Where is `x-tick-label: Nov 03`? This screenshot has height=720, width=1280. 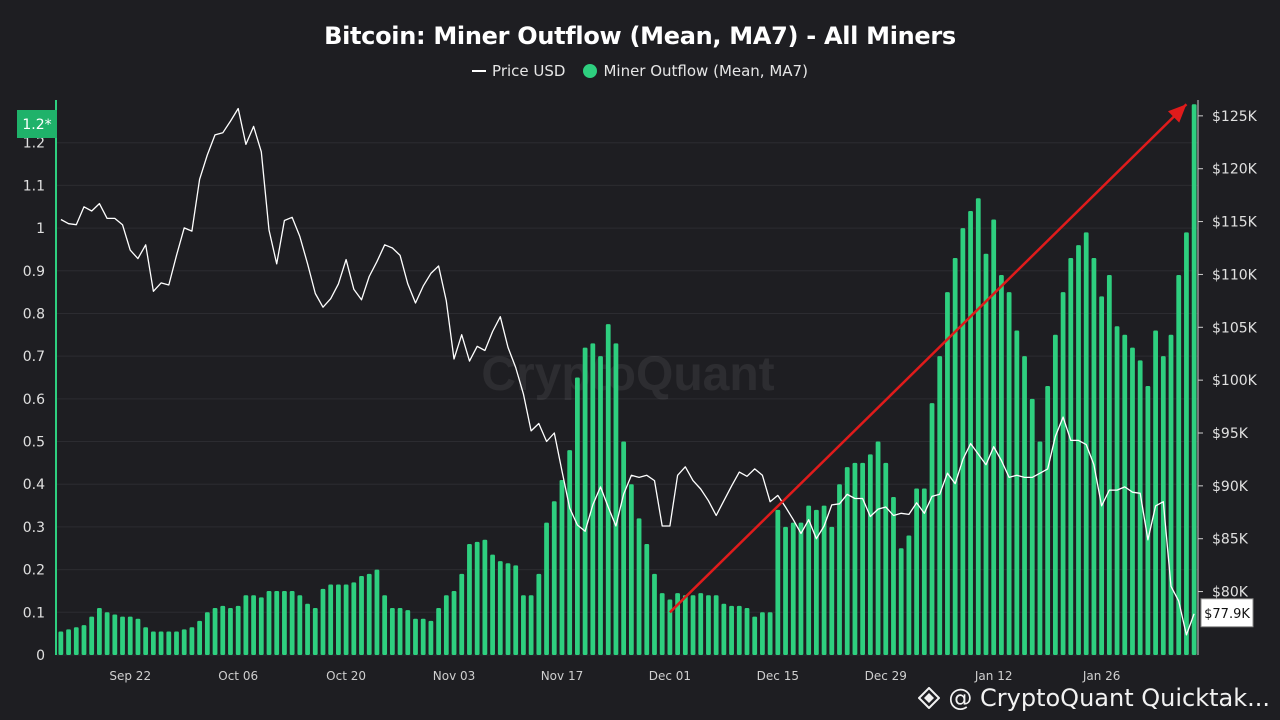 x-tick-label: Nov 03 is located at coordinates (454, 676).